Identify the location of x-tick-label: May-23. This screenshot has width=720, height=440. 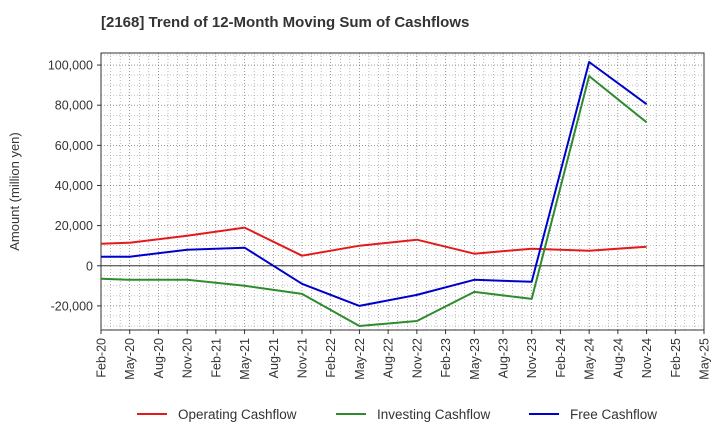
(475, 359).